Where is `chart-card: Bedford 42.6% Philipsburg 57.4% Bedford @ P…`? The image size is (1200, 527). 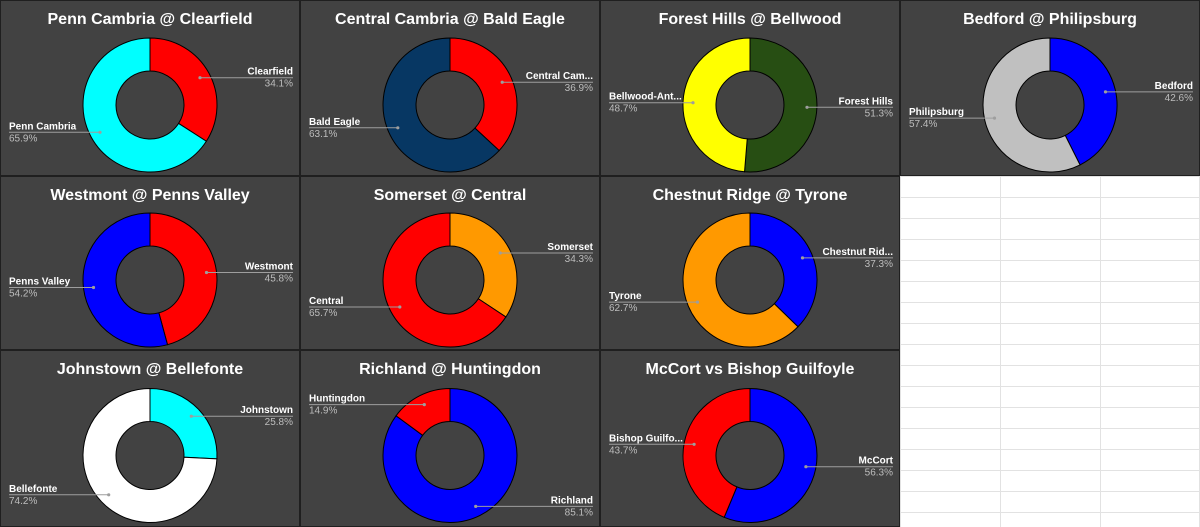 chart-card: Bedford 42.6% Philipsburg 57.4% Bedford @ P… is located at coordinates (1050, 88).